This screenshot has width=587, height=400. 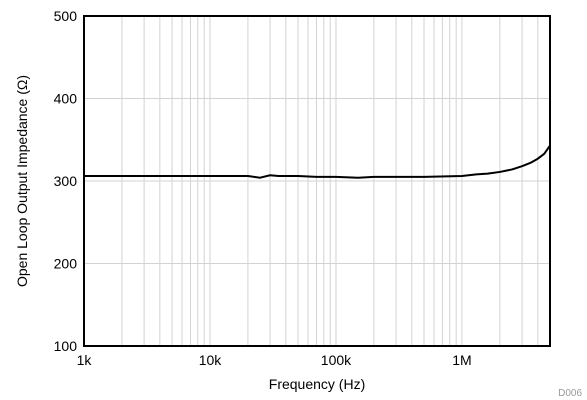 I want to click on series-line-impedance, so click(x=317, y=161).